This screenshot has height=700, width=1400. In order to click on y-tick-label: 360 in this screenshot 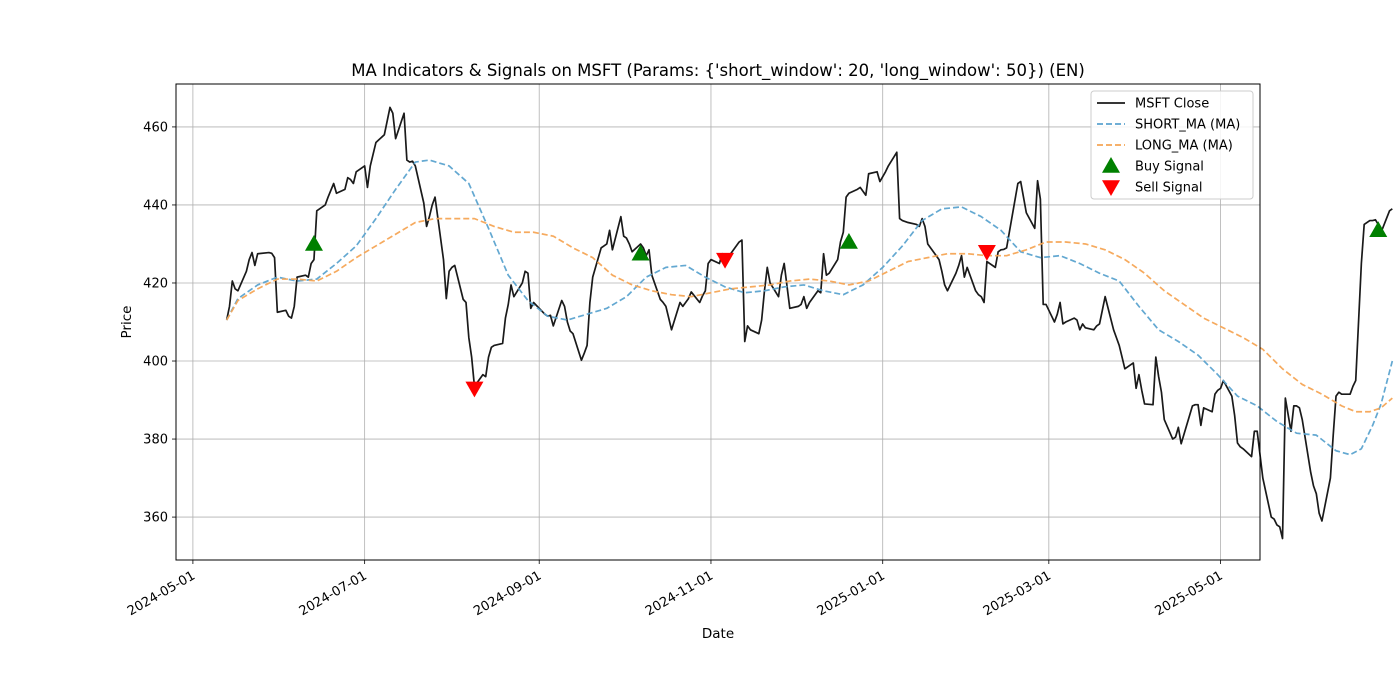, I will do `click(155, 518)`.